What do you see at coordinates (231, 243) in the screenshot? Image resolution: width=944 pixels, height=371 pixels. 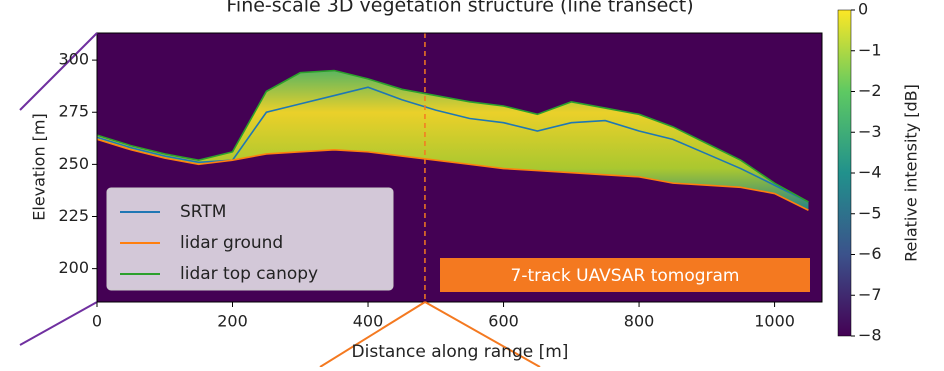 I see `legend-label: lidar ground` at bounding box center [231, 243].